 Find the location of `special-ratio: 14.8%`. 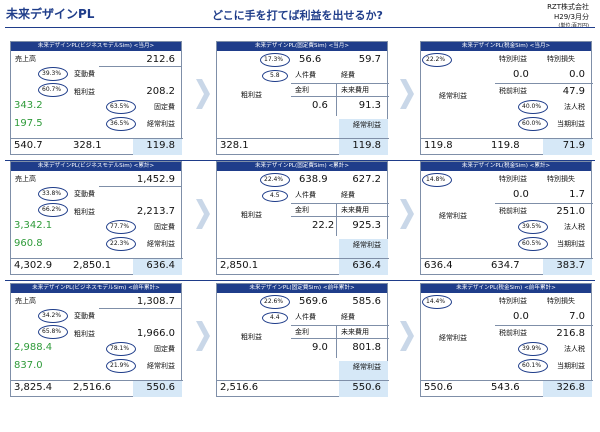

special-ratio: 14.8% is located at coordinates (436, 179).